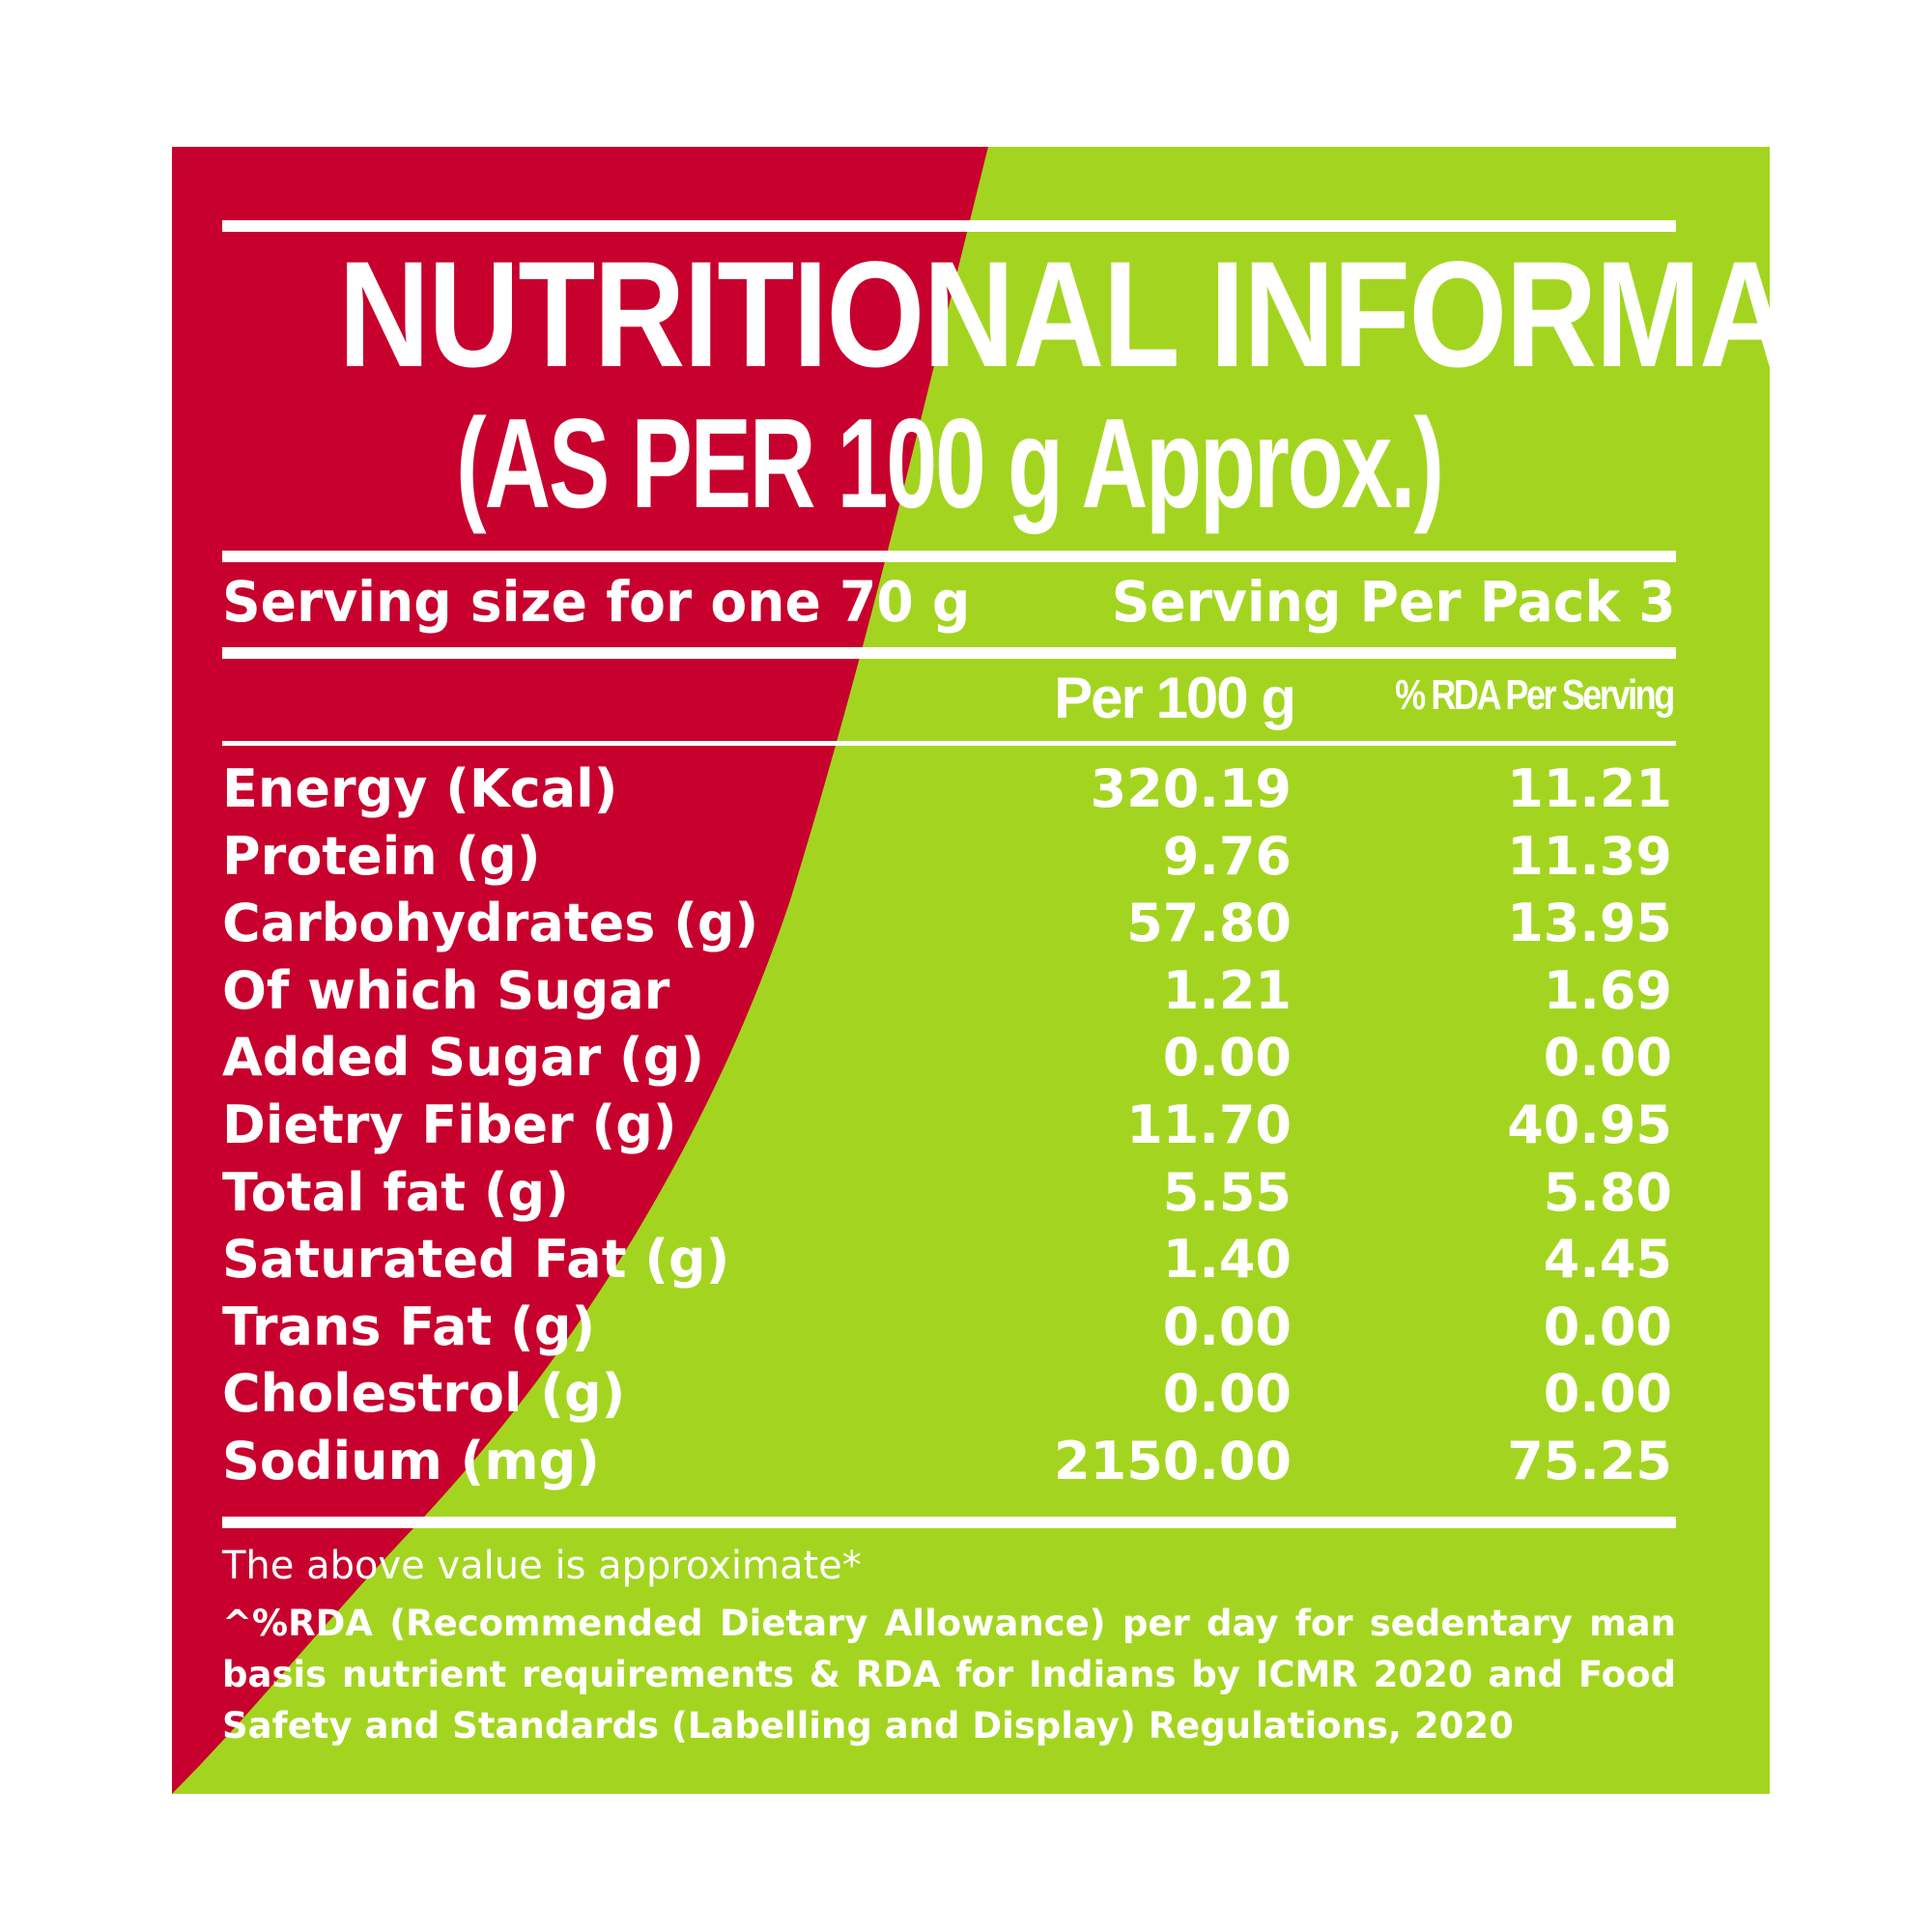 This screenshot has width=1932, height=1932. Describe the element at coordinates (395, 1192) in the screenshot. I see `nutrient-name: Total fat (g)` at that location.